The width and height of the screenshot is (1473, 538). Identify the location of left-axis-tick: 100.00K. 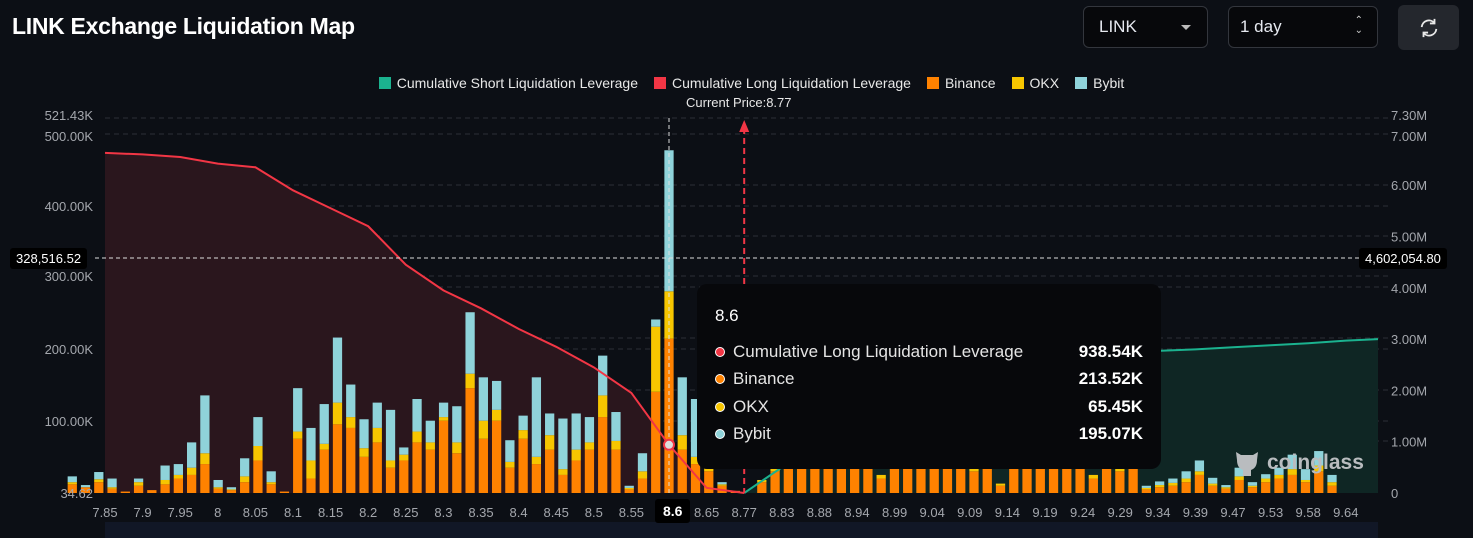
(69, 421).